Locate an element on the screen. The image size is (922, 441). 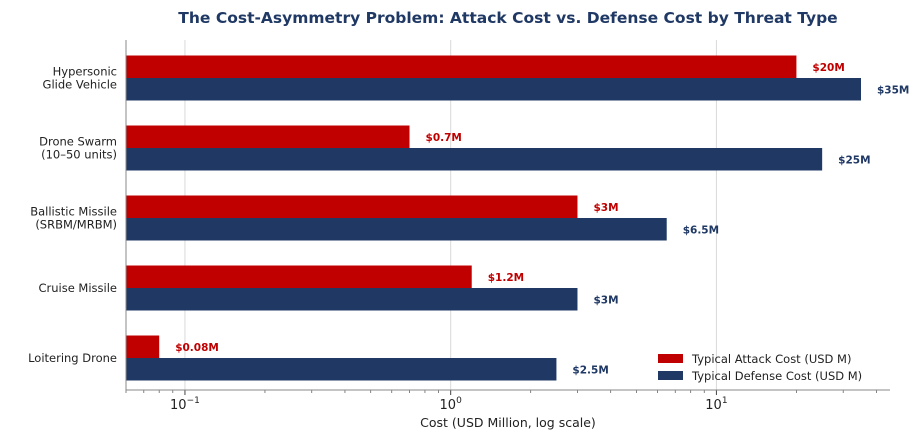
defense-cost-label: $25M is located at coordinates (854, 160).